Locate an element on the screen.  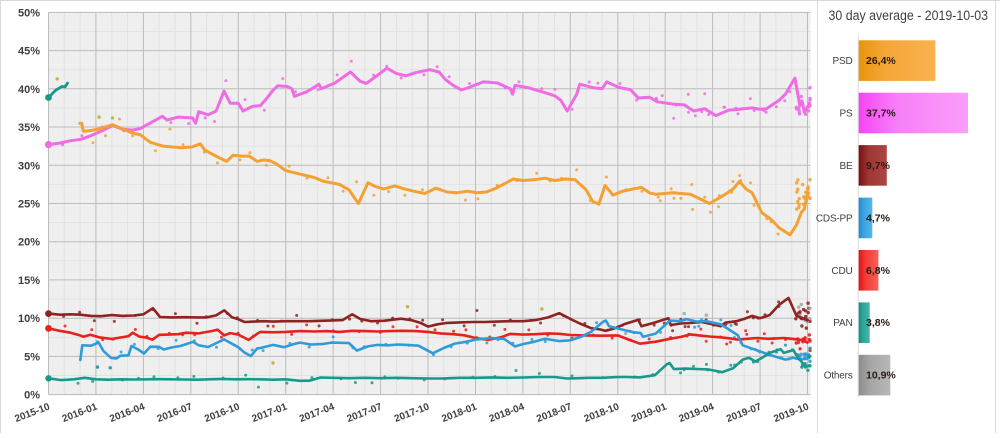
svg-text: 15% is located at coordinates (29, 281).